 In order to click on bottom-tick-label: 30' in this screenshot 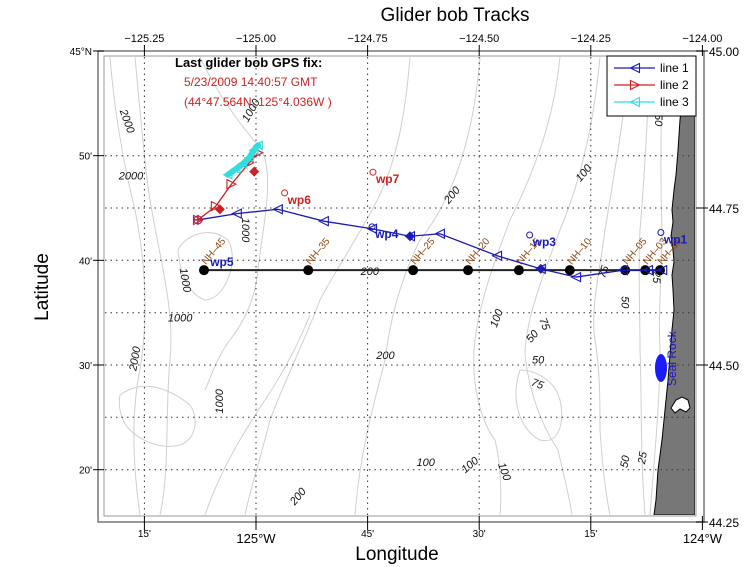, I will do `click(479, 534)`.